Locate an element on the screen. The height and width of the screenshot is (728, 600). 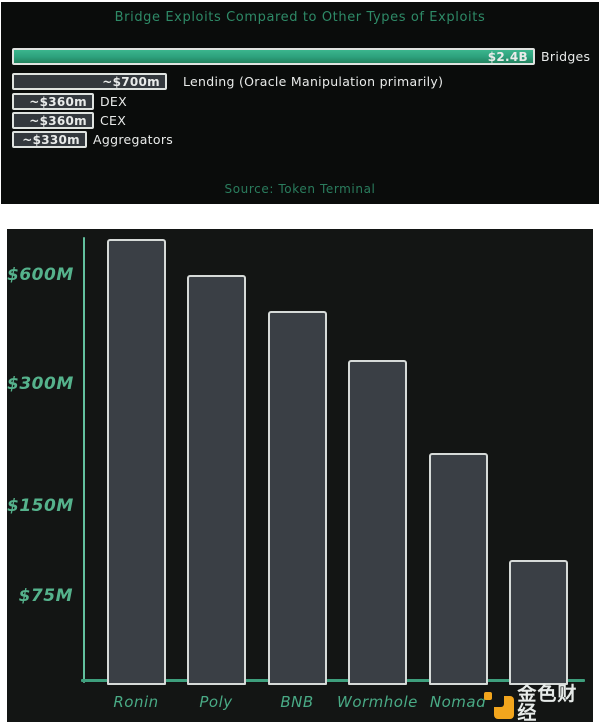
bar-row-cex: ~$360m CEX is located at coordinates (69, 120).